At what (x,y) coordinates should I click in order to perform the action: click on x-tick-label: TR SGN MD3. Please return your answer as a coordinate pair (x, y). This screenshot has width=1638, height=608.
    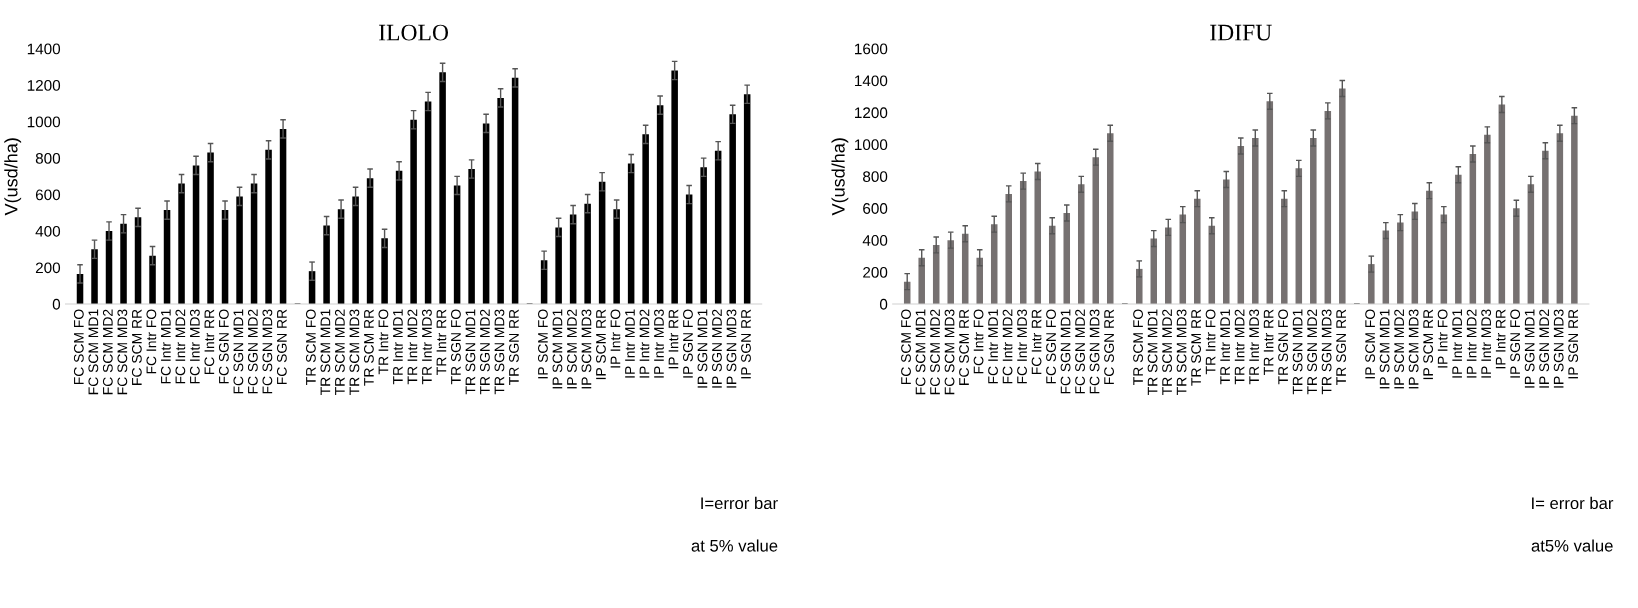
    Looking at the image, I should click on (499, 352).